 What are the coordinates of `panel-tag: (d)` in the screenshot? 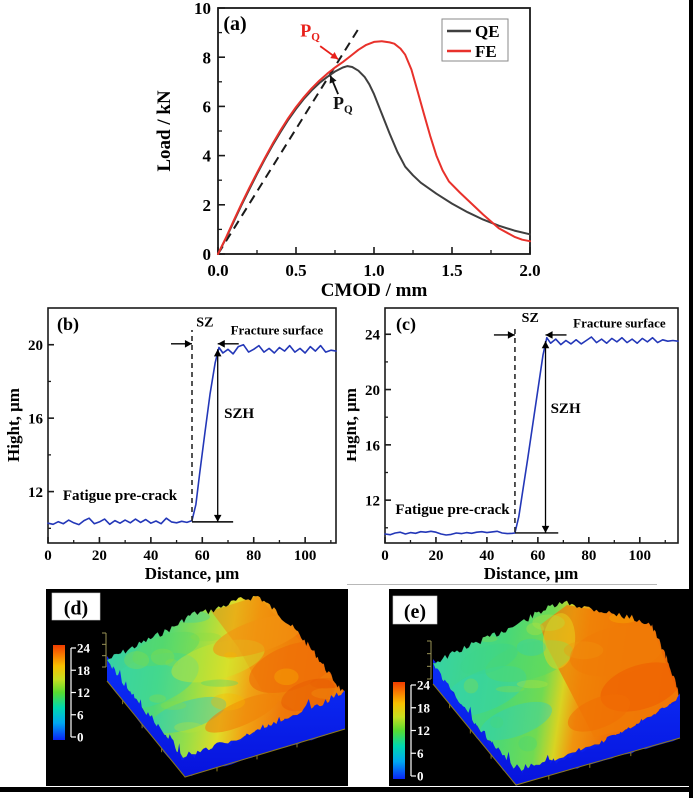 It's located at (76, 608).